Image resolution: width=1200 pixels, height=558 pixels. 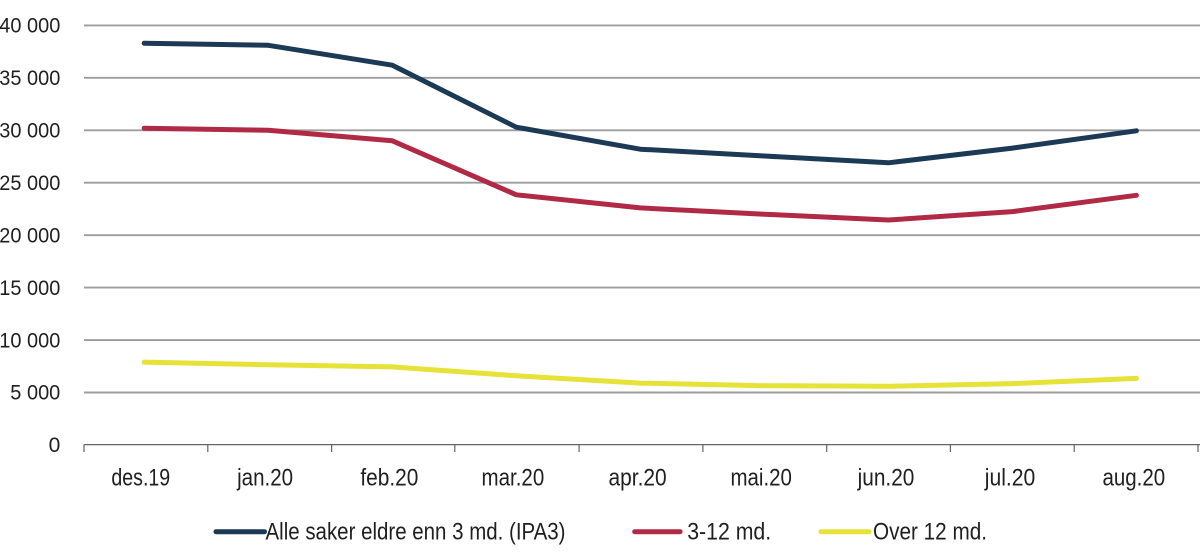 I want to click on svg-text: 35 000, so click(x=30, y=78).